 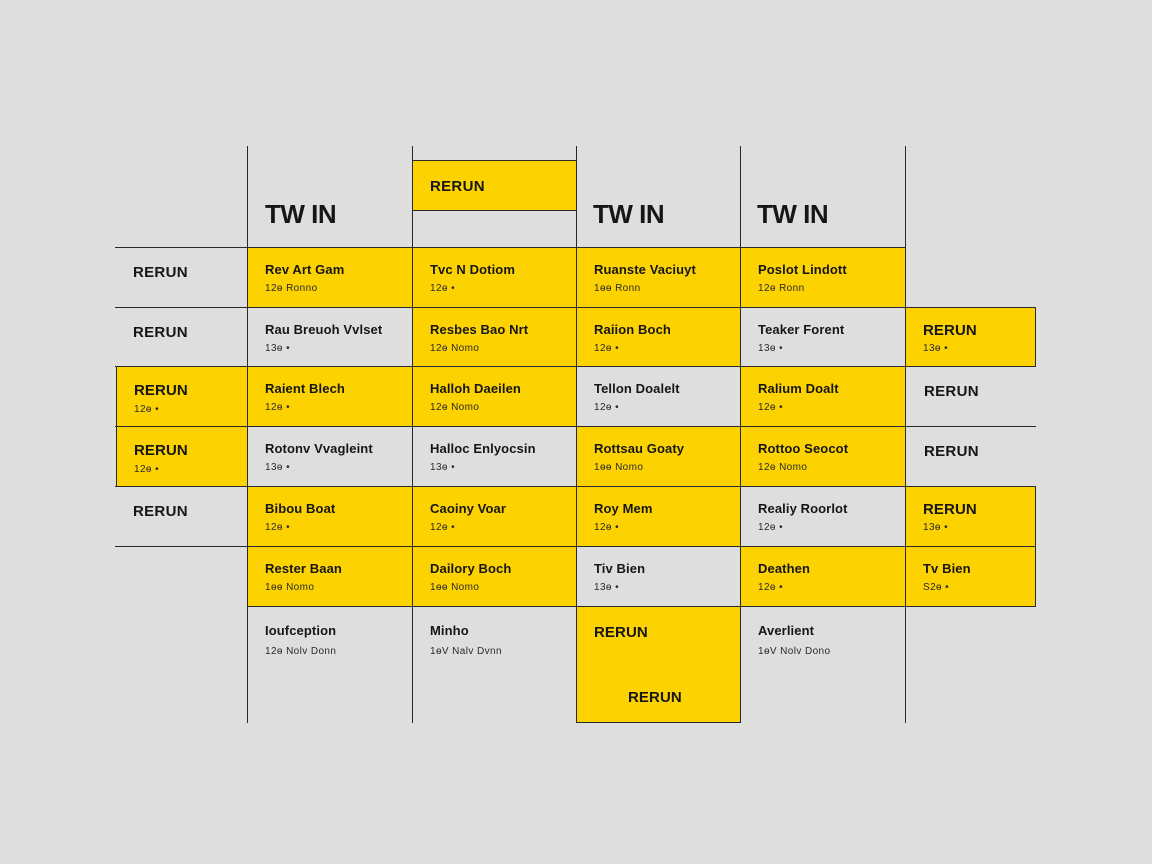 What do you see at coordinates (300, 508) in the screenshot?
I see `cell-title: Bibou Boat` at bounding box center [300, 508].